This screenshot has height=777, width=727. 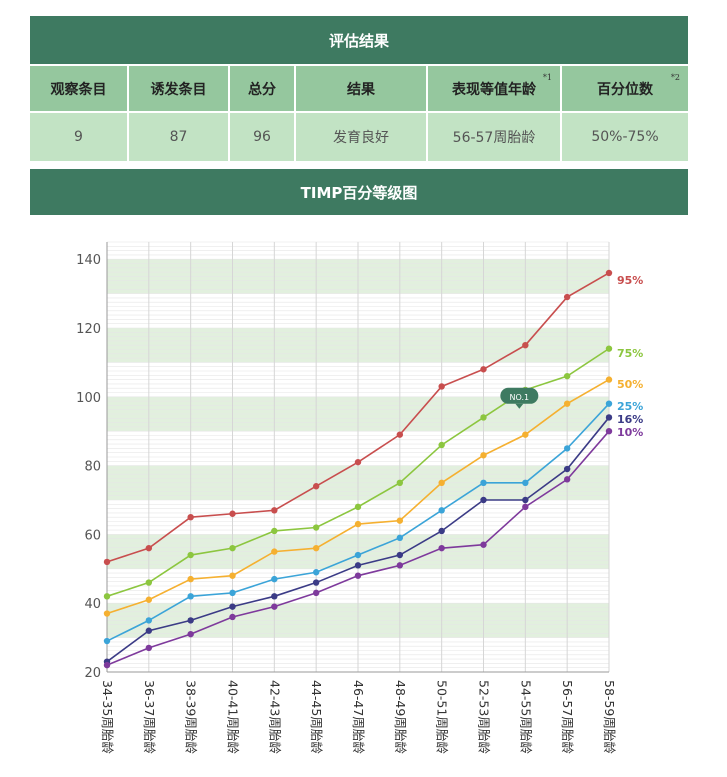 I want to click on marker-label: NO.1, so click(x=520, y=397).